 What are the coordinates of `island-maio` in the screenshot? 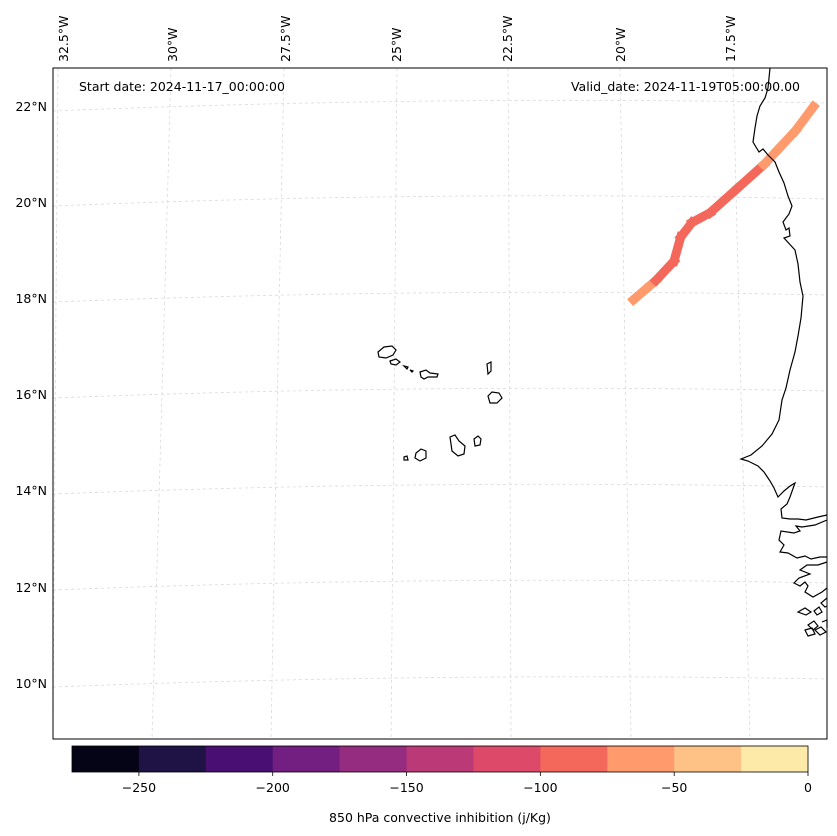 It's located at (477, 441).